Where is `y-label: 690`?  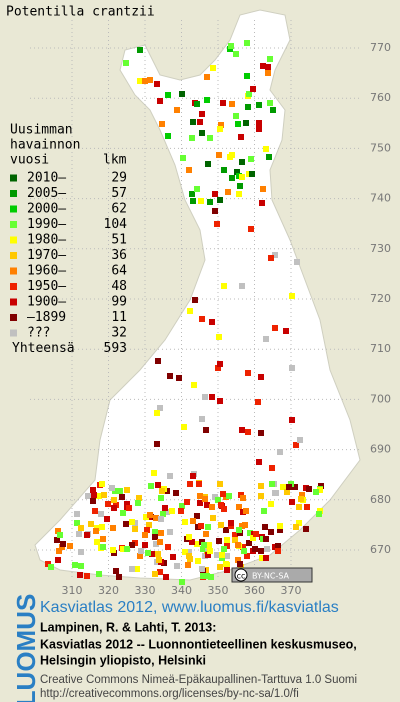 y-label: 690 is located at coordinates (380, 449).